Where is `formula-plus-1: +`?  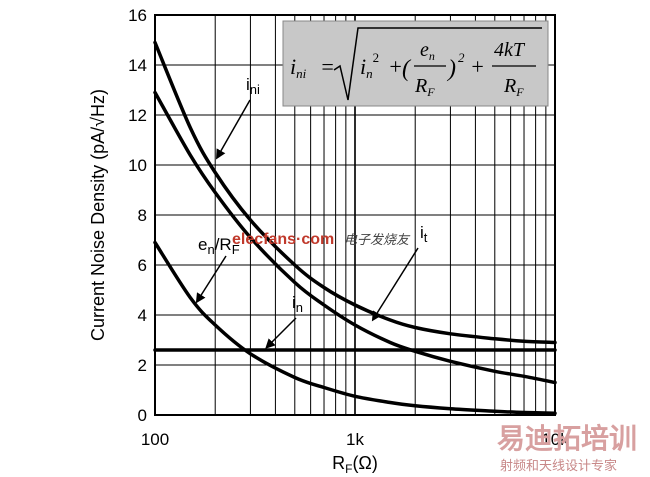
formula-plus-1: + is located at coordinates (395, 66).